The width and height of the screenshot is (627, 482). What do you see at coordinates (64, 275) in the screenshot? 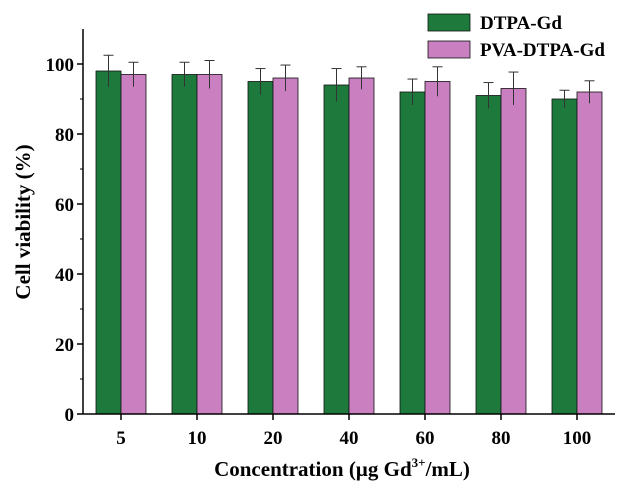
I see `y-tick-label-40: 40` at bounding box center [64, 275].